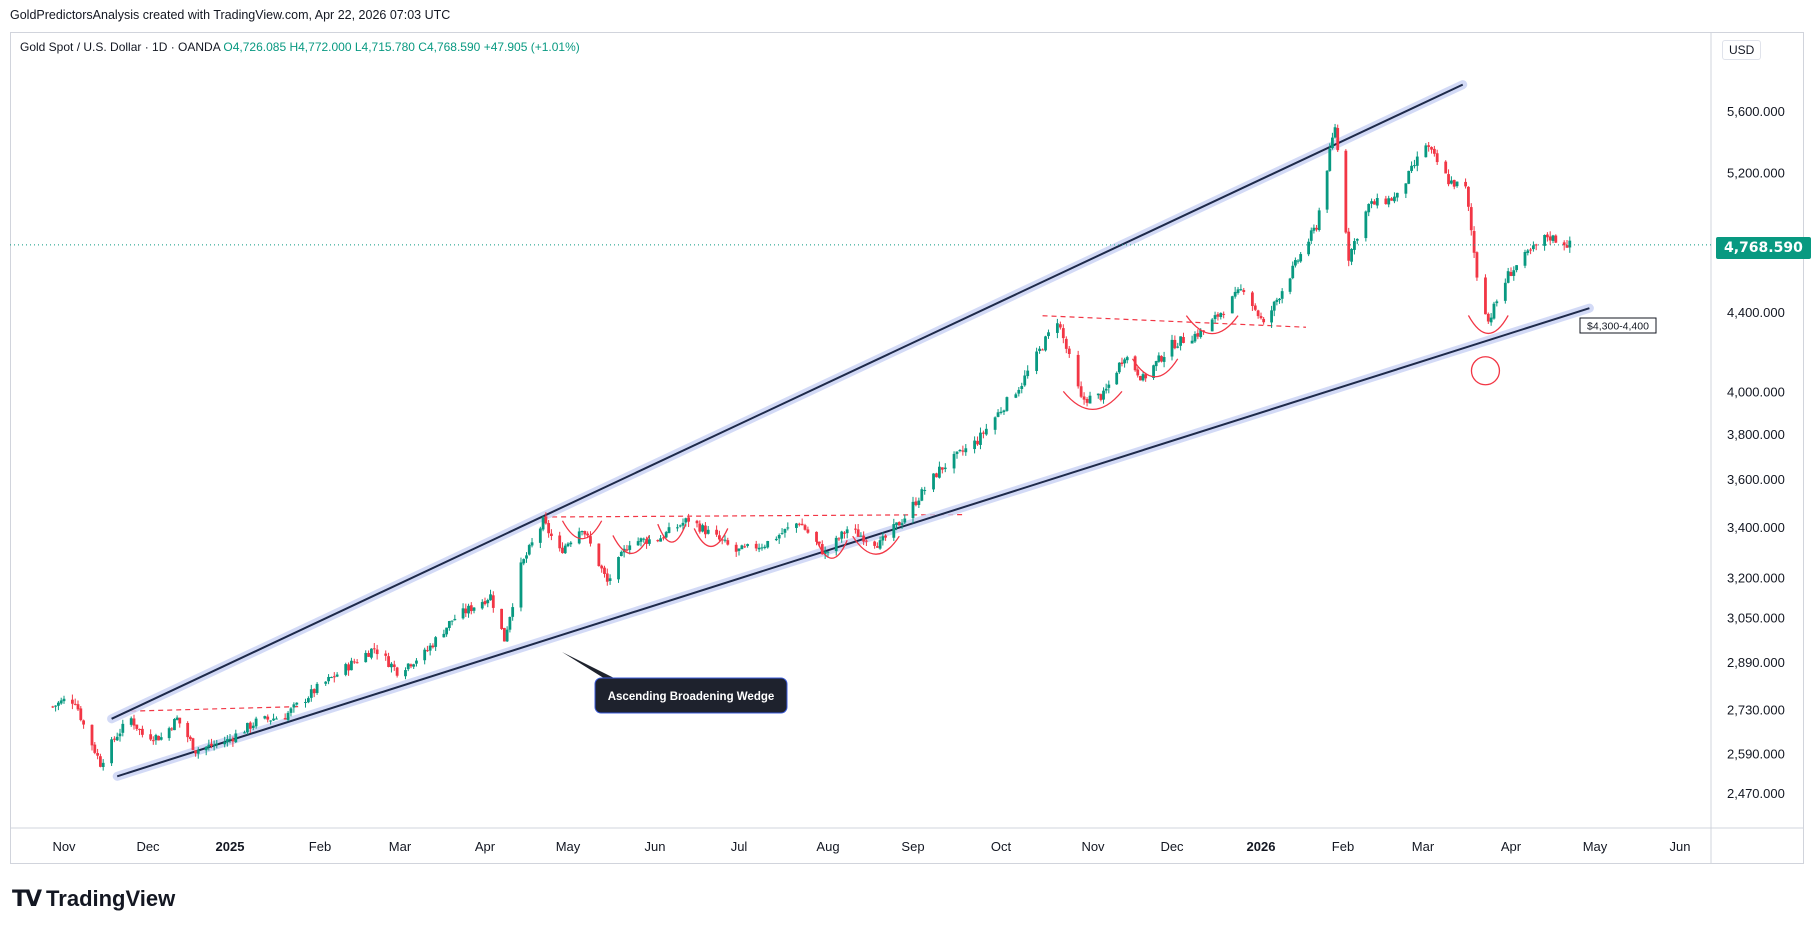 The image size is (1814, 932). What do you see at coordinates (1756, 662) in the screenshot?
I see `price-tick-label: 2,890.000` at bounding box center [1756, 662].